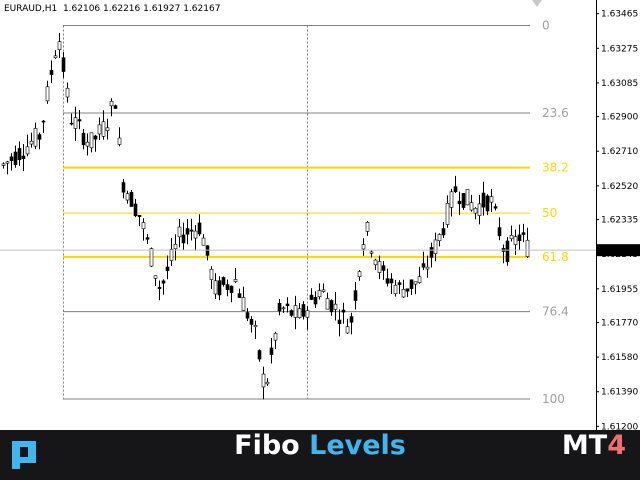 The height and width of the screenshot is (480, 640). Describe the element at coordinates (619, 118) in the screenshot. I see `price-tick-label: 1.62900` at that location.